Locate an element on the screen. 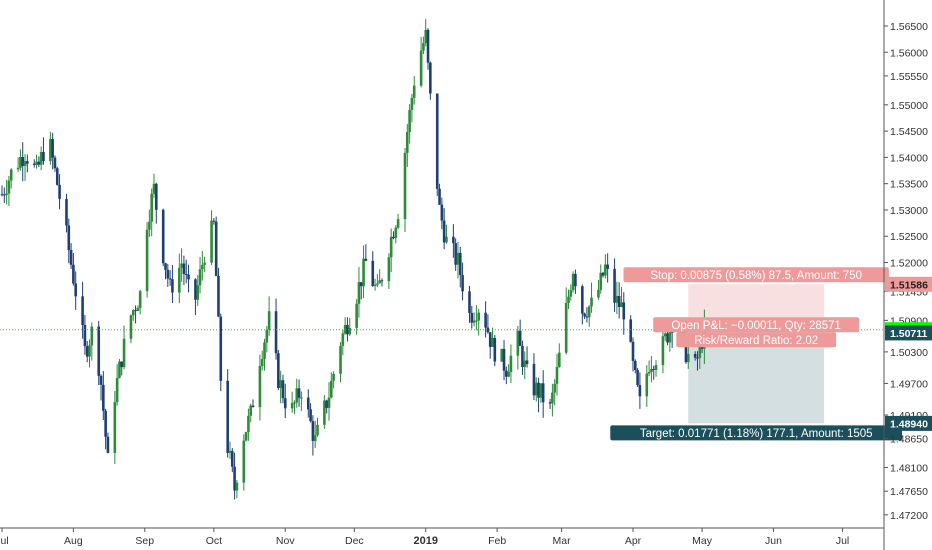  svg-text: 1.50711 is located at coordinates (909, 334).